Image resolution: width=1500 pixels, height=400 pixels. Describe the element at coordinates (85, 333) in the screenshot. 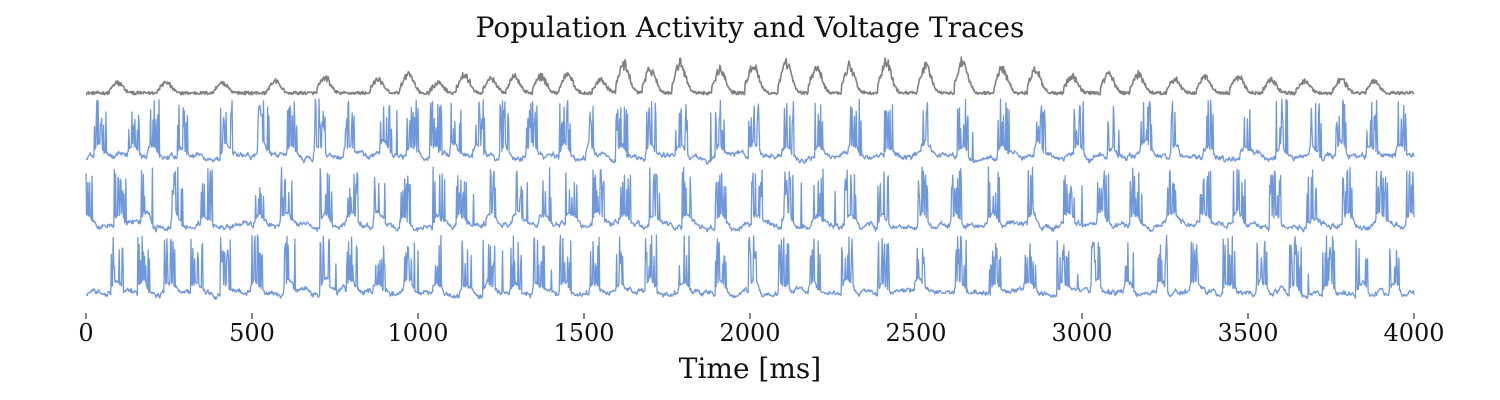

I see `x-tick-label-0: 0` at that location.